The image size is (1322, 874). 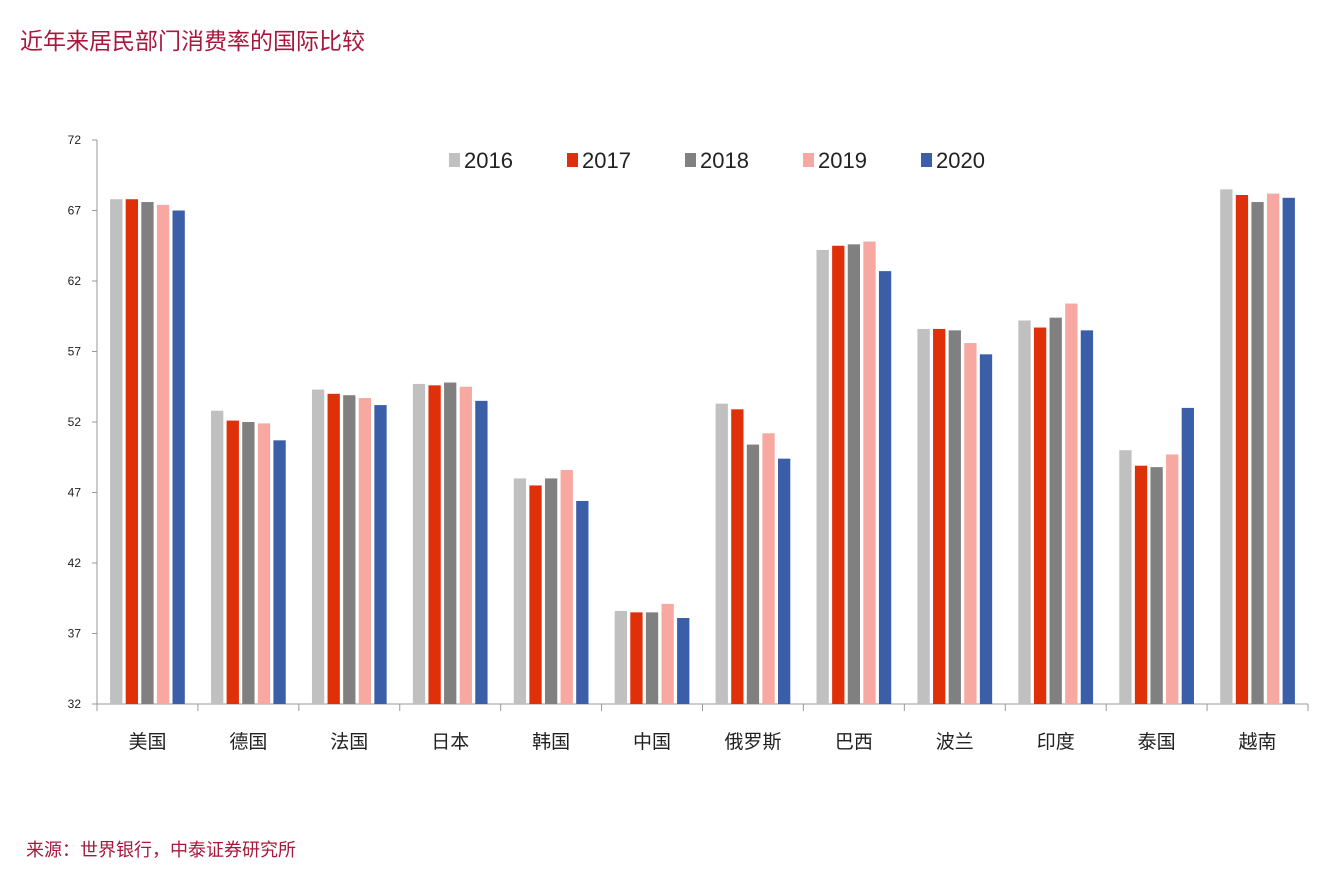 I want to click on y-tick-label: 52, so click(x=75, y=422).